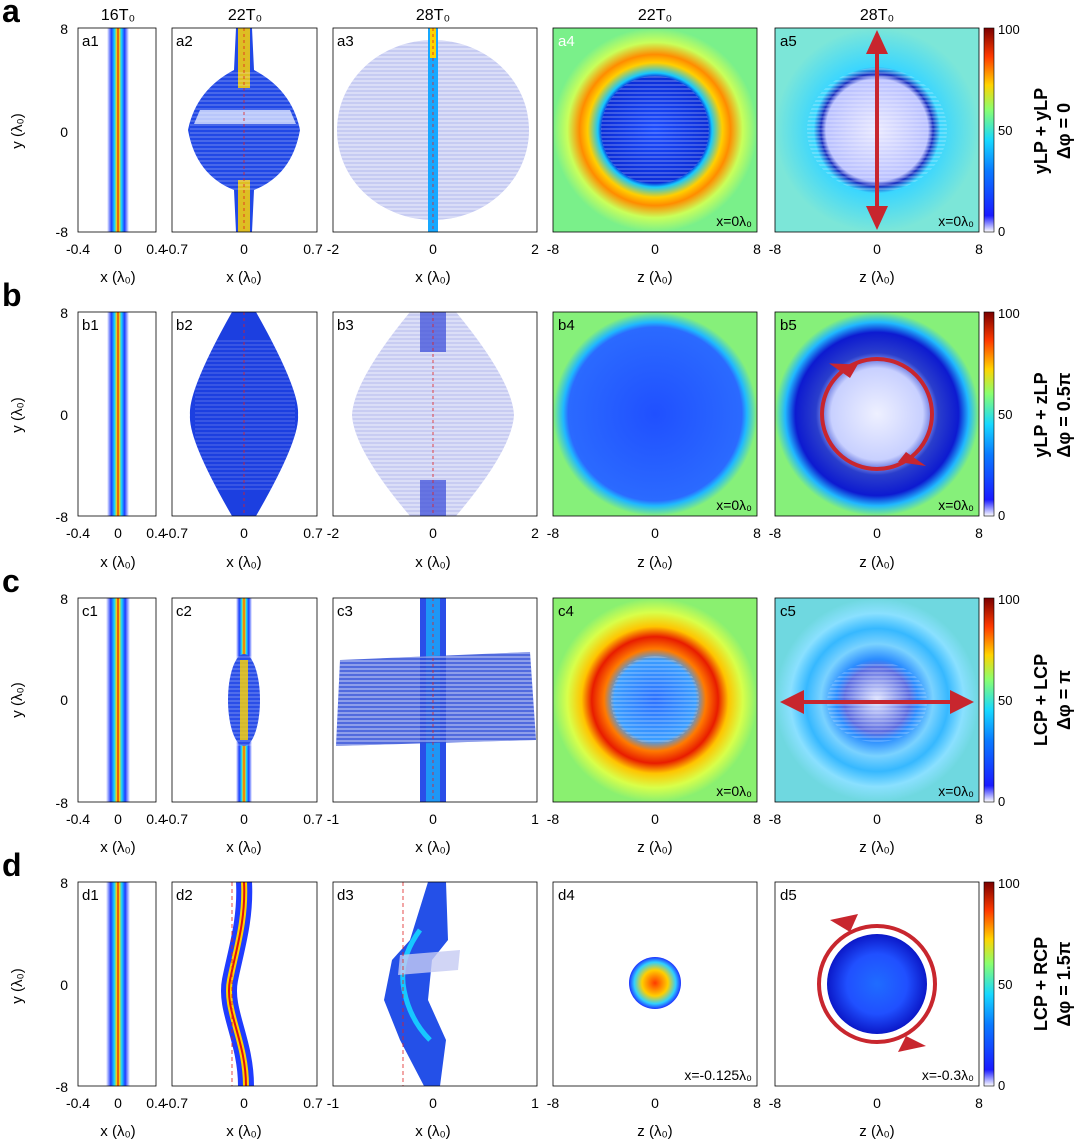 Image resolution: width=1080 pixels, height=1146 pixels. Describe the element at coordinates (433, 441) in the screenshot. I see `panel-b3: b3 -2 0 2 x (λ₀)` at that location.